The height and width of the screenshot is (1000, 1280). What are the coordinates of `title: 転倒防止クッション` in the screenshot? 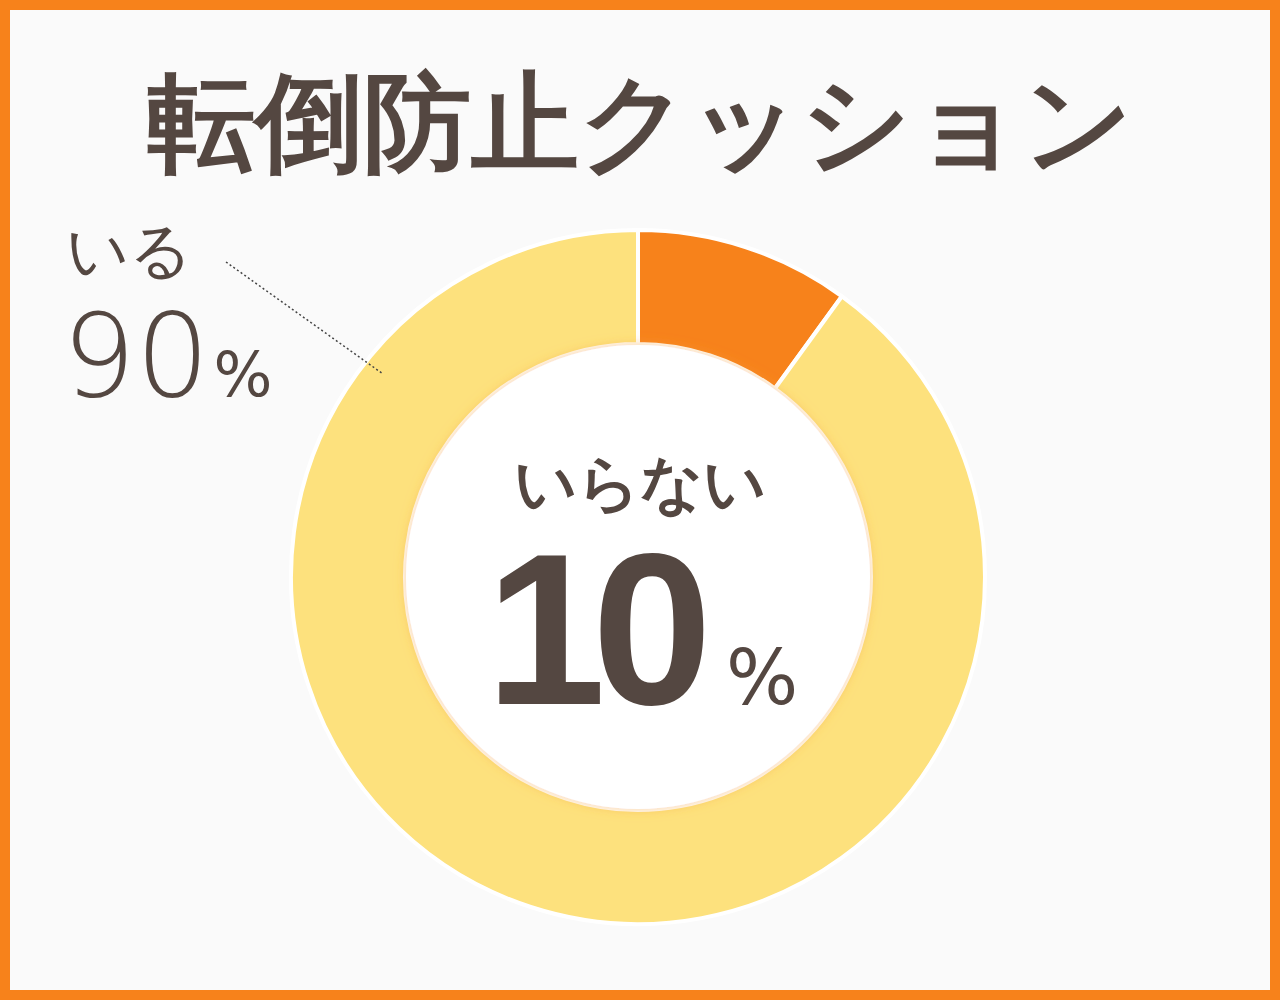 It's located at (640, 122).